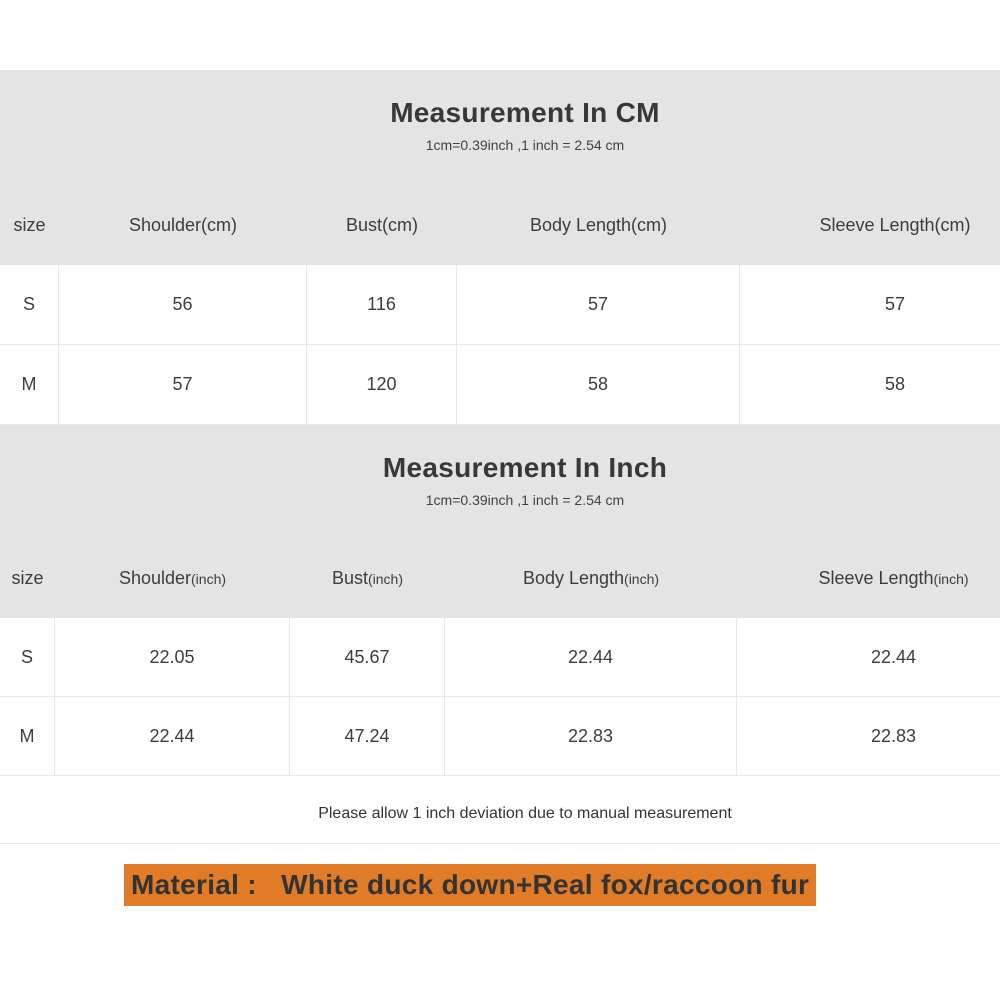 The height and width of the screenshot is (1000, 1000). I want to click on column-header-body-length: Body Length (cm), so click(598, 225).